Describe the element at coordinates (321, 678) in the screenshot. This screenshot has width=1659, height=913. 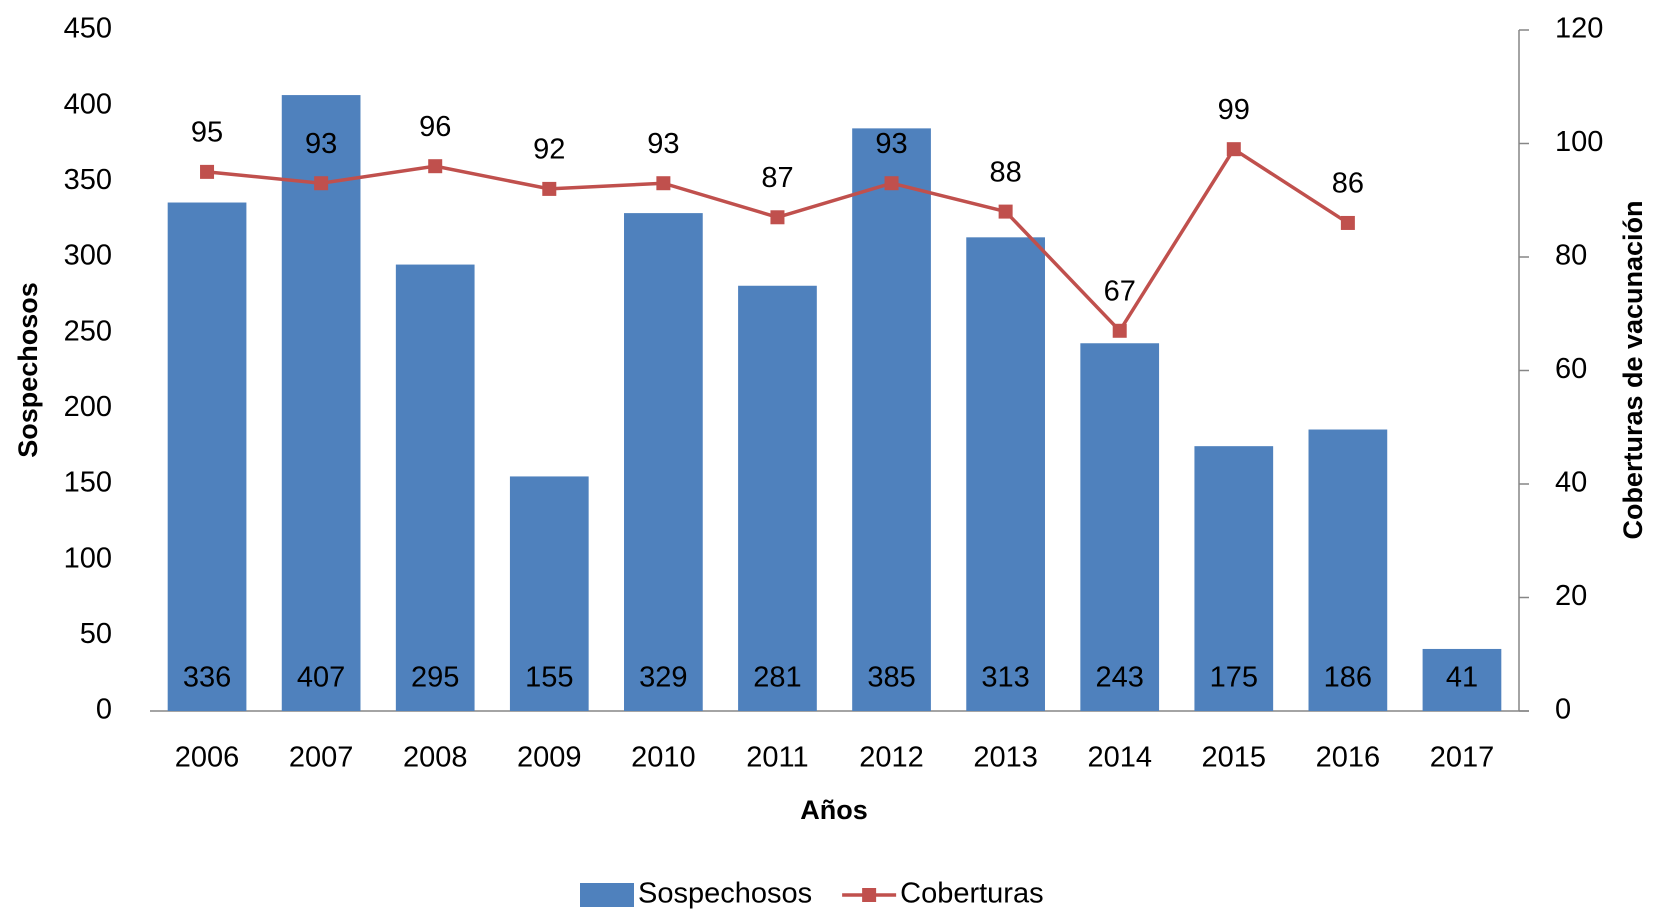
I see `bar-value-label: 407` at that location.